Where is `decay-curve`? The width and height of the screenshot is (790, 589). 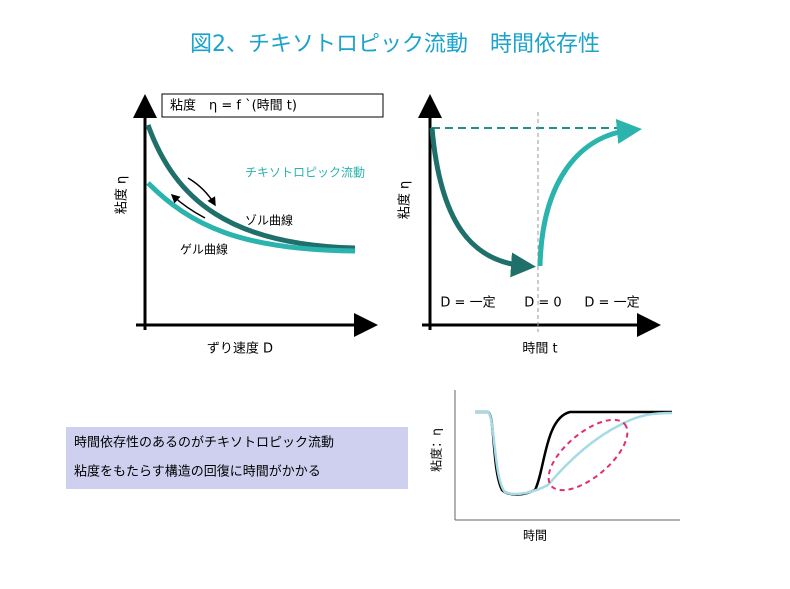
decay-curve is located at coordinates (482, 202).